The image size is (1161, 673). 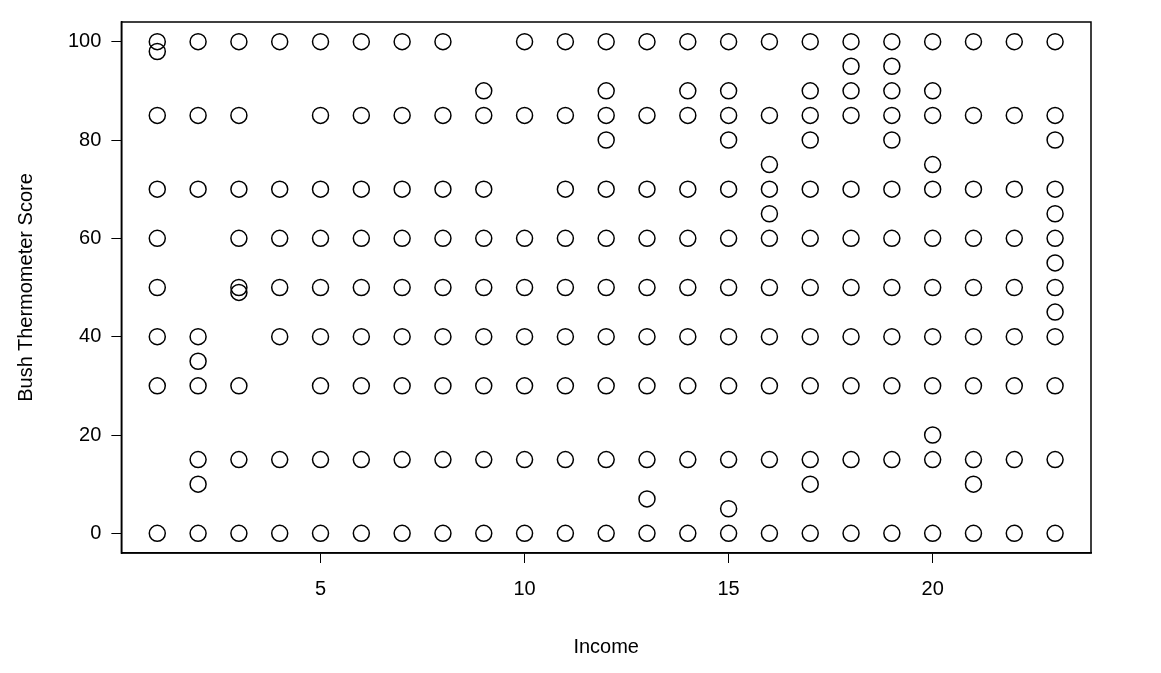 I want to click on y-tick-label: 40, so click(x=90, y=335).